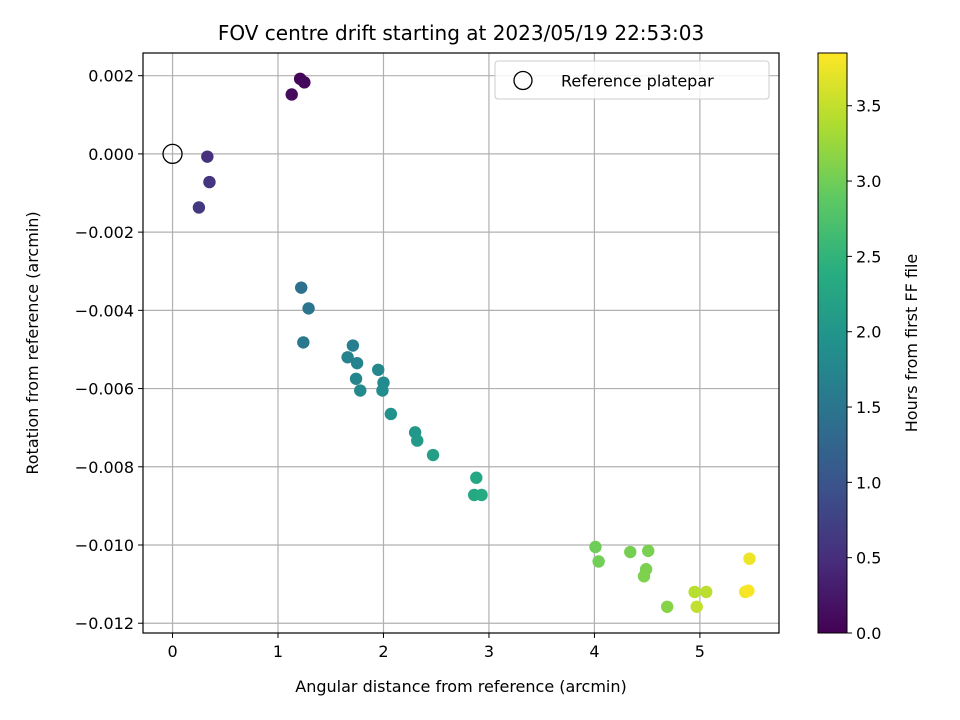 This screenshot has height=720, width=960. I want to click on y-tick-label: −0.008, so click(104, 467).